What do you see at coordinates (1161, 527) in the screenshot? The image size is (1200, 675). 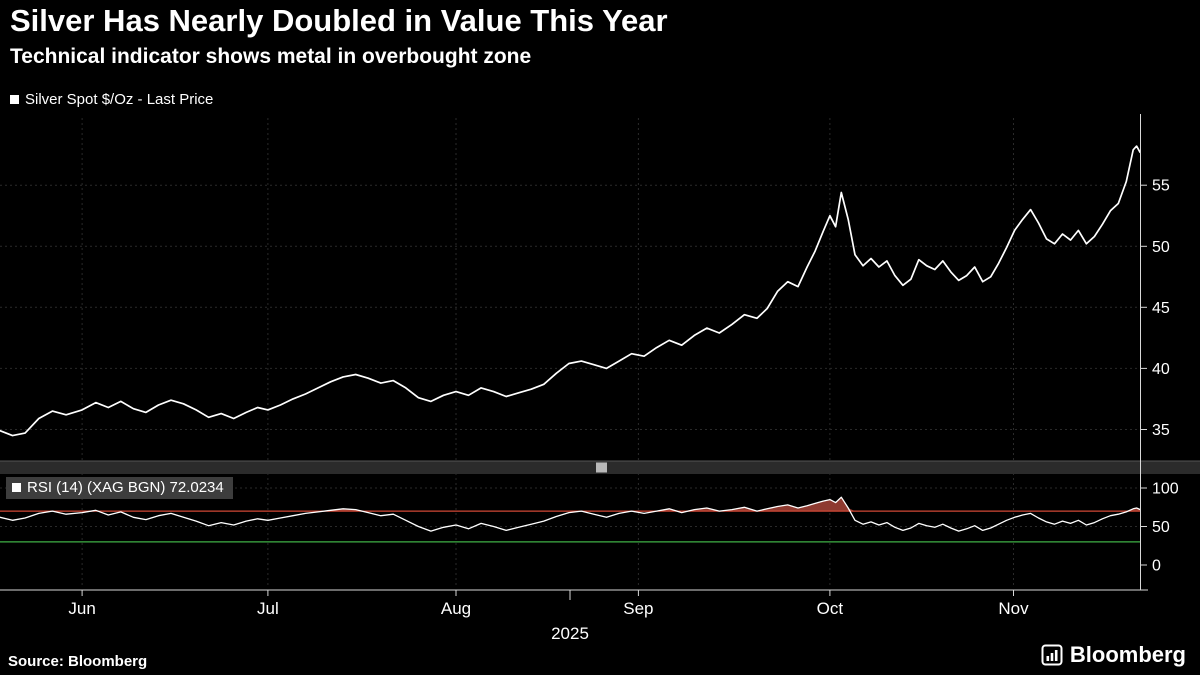 I see `rsi-ytick-label: 50` at bounding box center [1161, 527].